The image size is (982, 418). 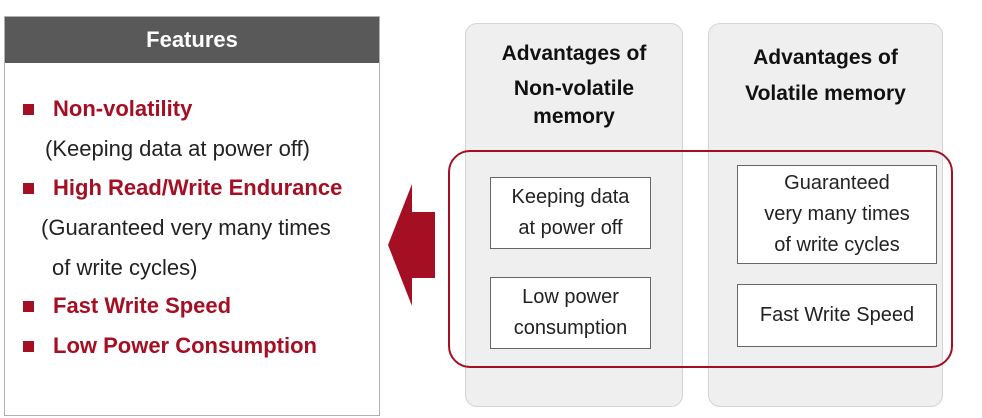 What do you see at coordinates (142, 305) in the screenshot?
I see `feature-write-speed: Fast Write Speed` at bounding box center [142, 305].